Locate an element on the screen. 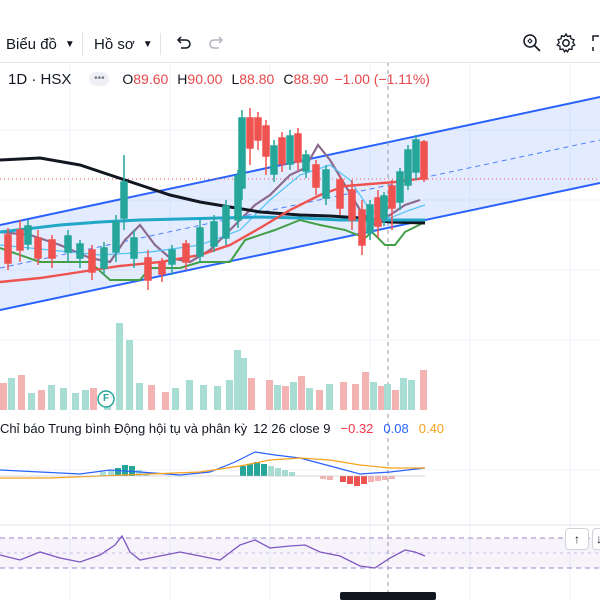  macd-params: 12 26 close 9 is located at coordinates (292, 428).